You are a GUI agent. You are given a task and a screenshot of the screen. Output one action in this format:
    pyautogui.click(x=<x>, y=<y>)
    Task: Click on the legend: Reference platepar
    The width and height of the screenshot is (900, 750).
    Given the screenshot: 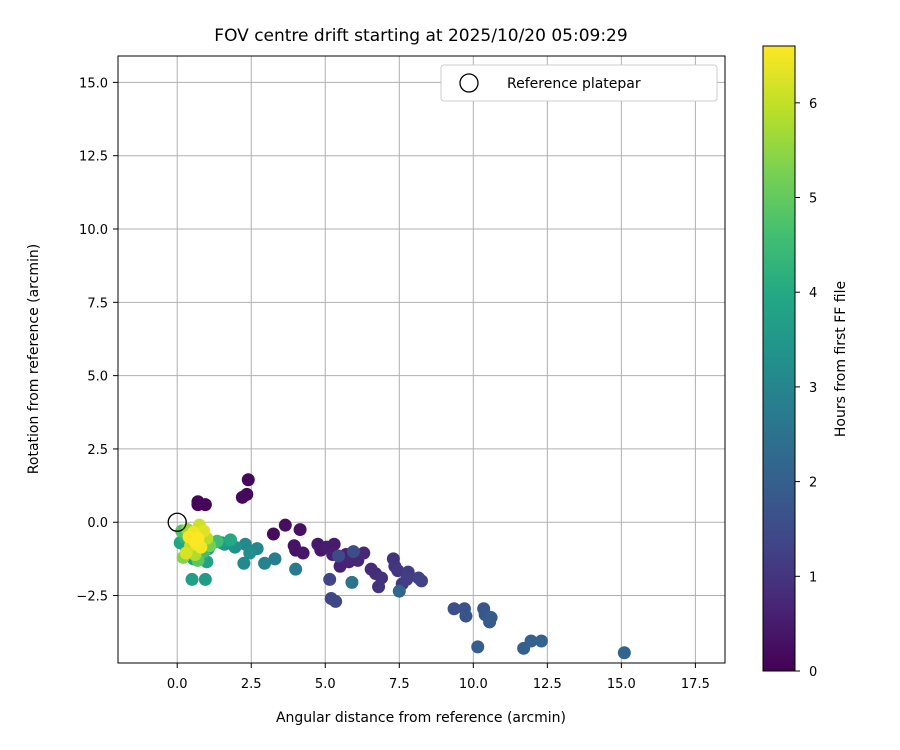 What is the action you would take?
    pyautogui.click(x=579, y=83)
    